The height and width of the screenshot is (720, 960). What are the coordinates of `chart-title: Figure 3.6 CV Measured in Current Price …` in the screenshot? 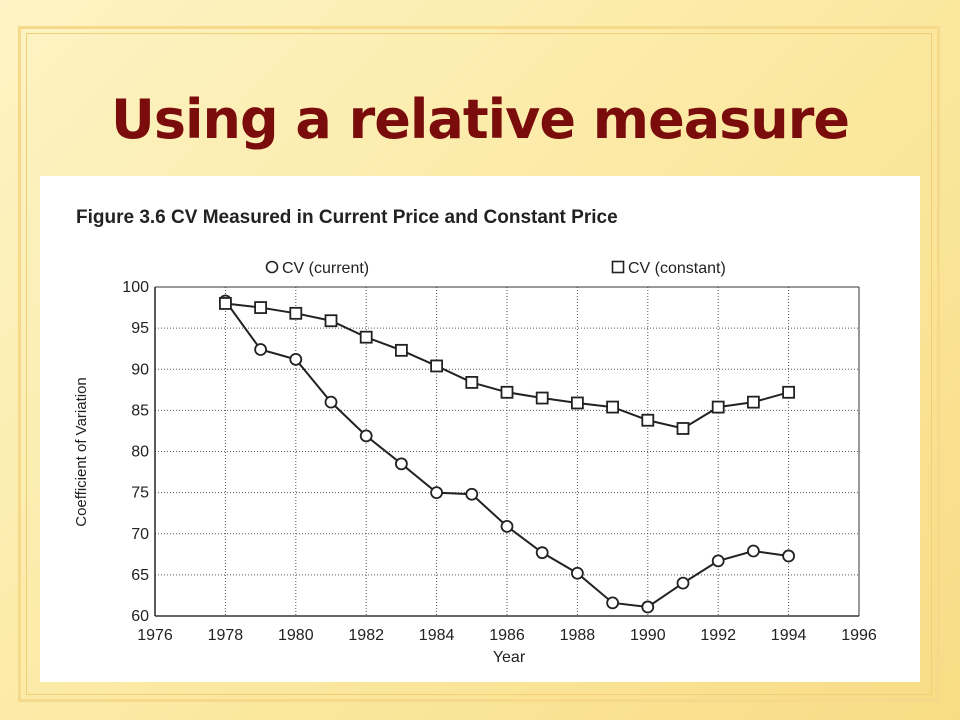 It's located at (347, 217).